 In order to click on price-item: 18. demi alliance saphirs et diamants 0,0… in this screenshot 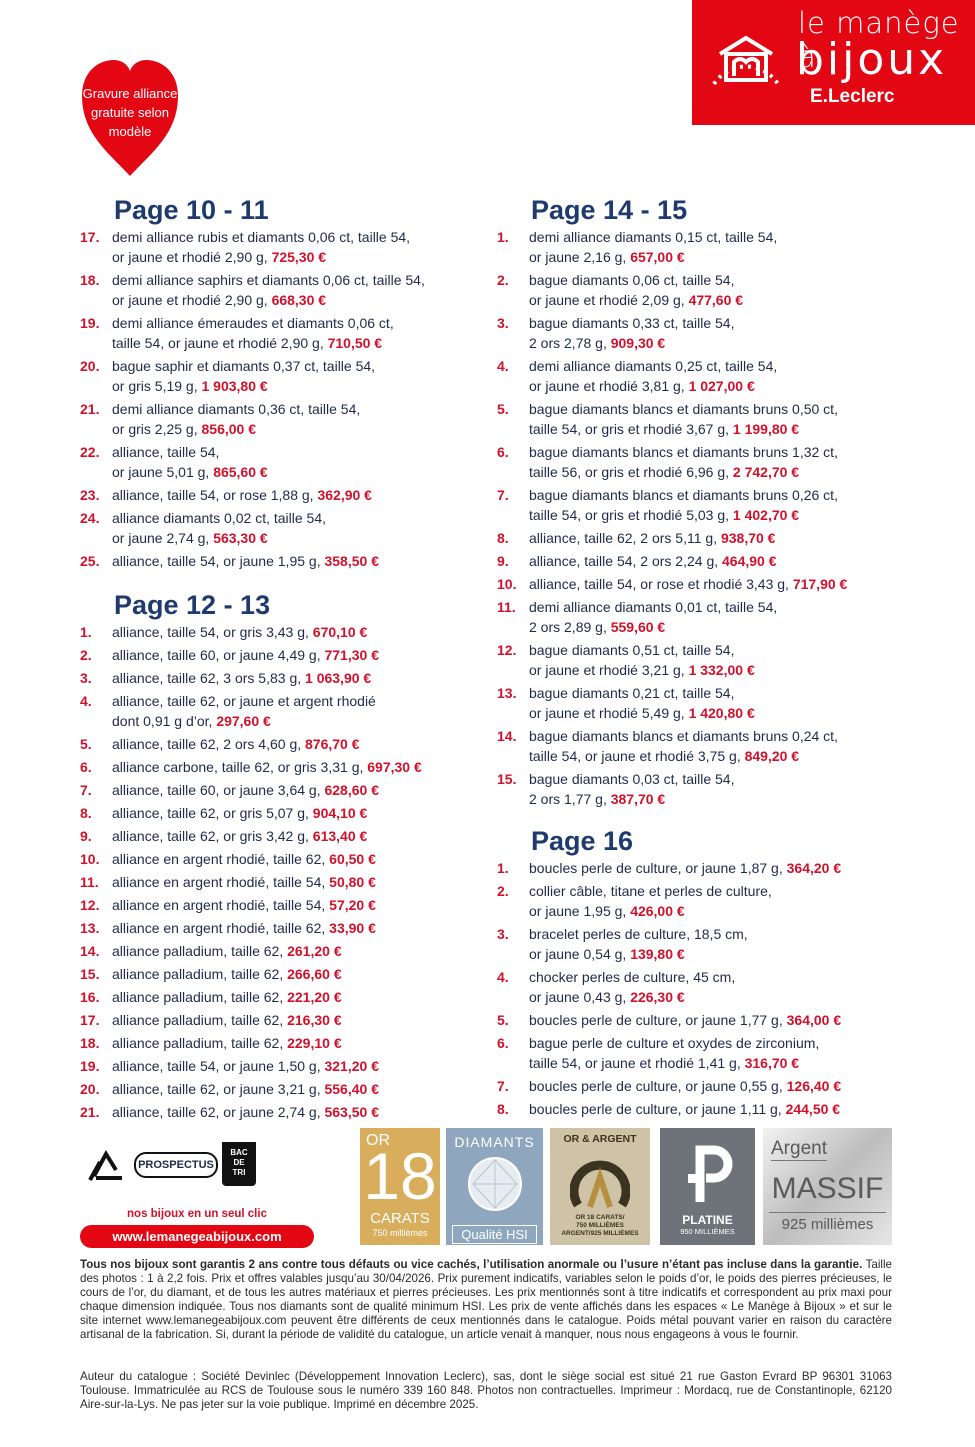, I will do `click(290, 290)`.